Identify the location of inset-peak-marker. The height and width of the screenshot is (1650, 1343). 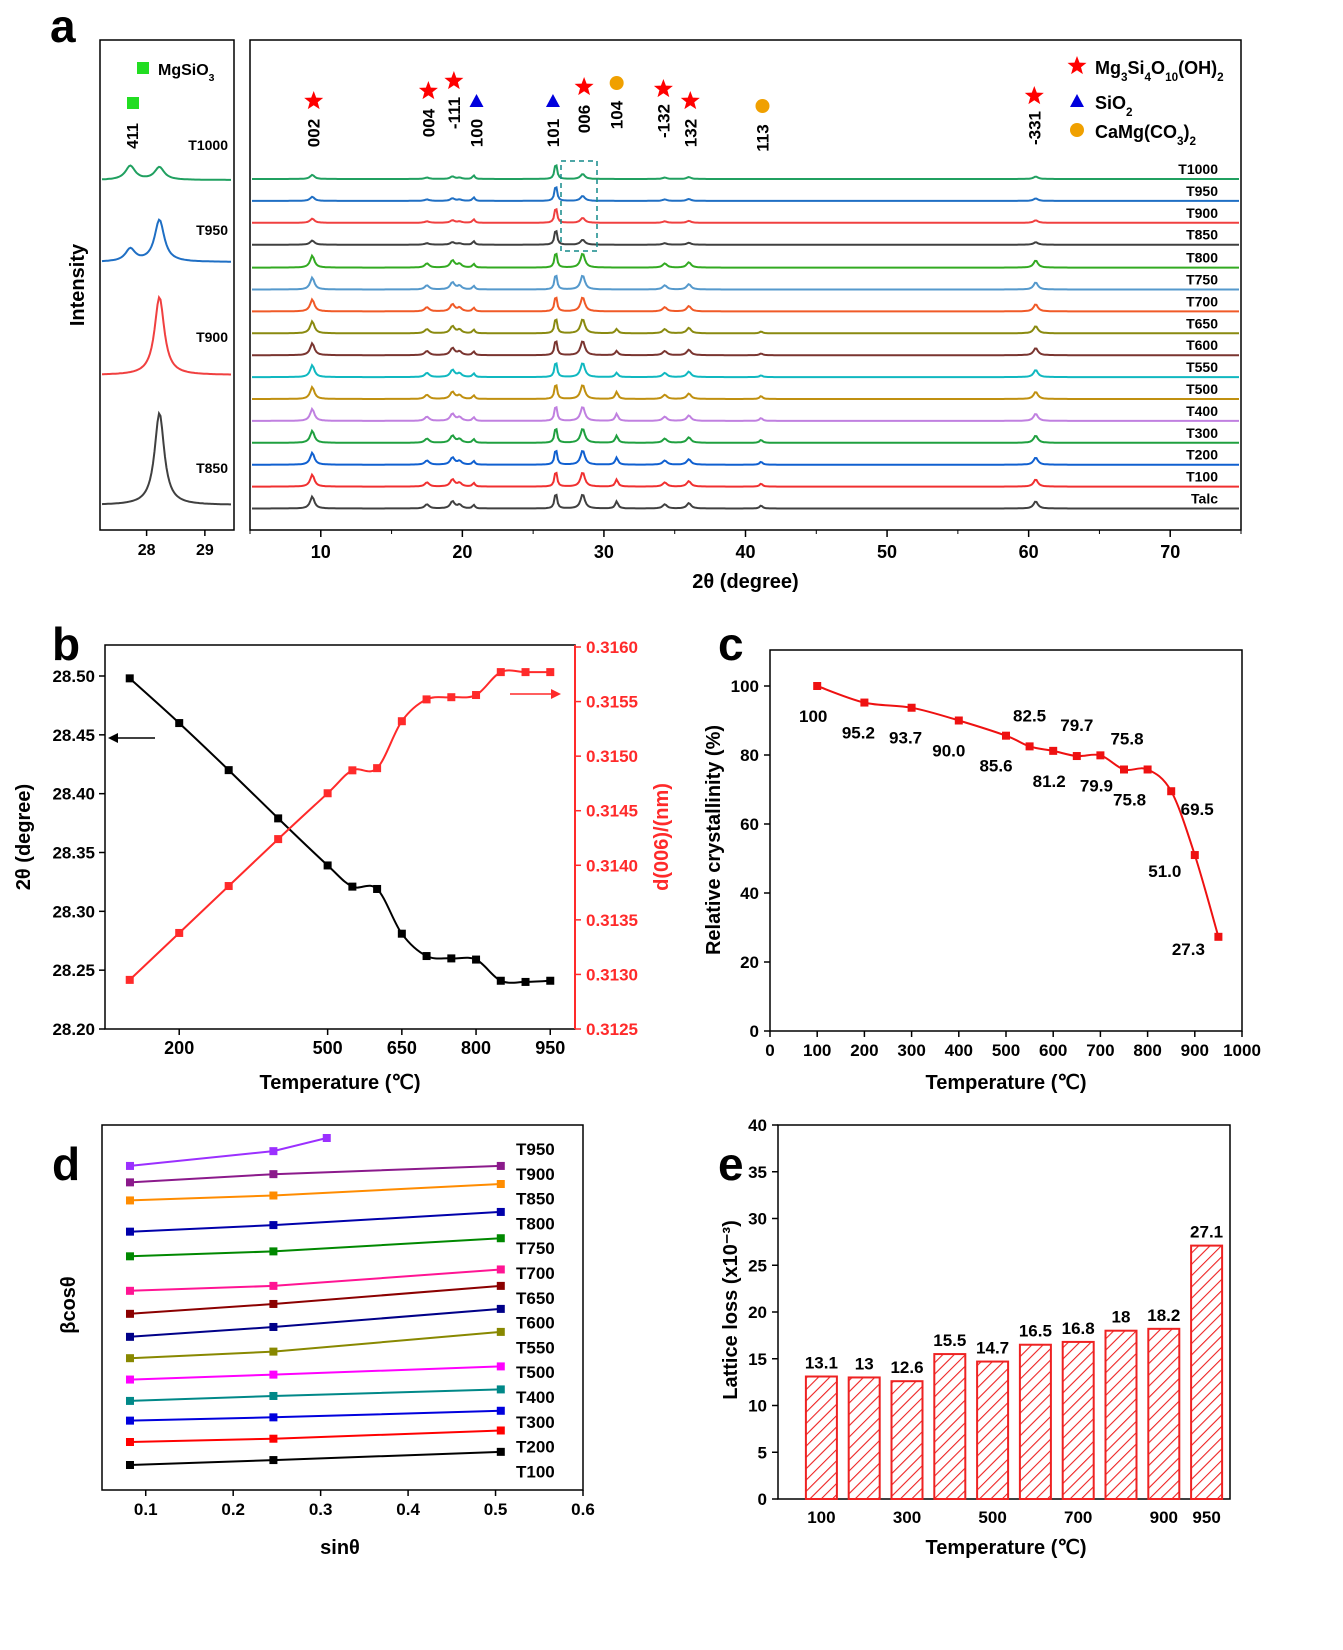
(133, 103).